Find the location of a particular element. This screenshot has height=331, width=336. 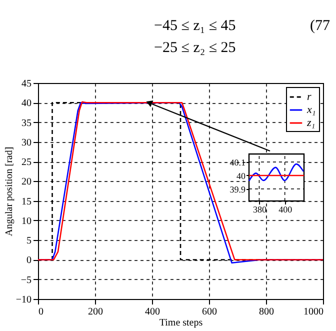

y-tick-label: −5 is located at coordinates (26, 280).